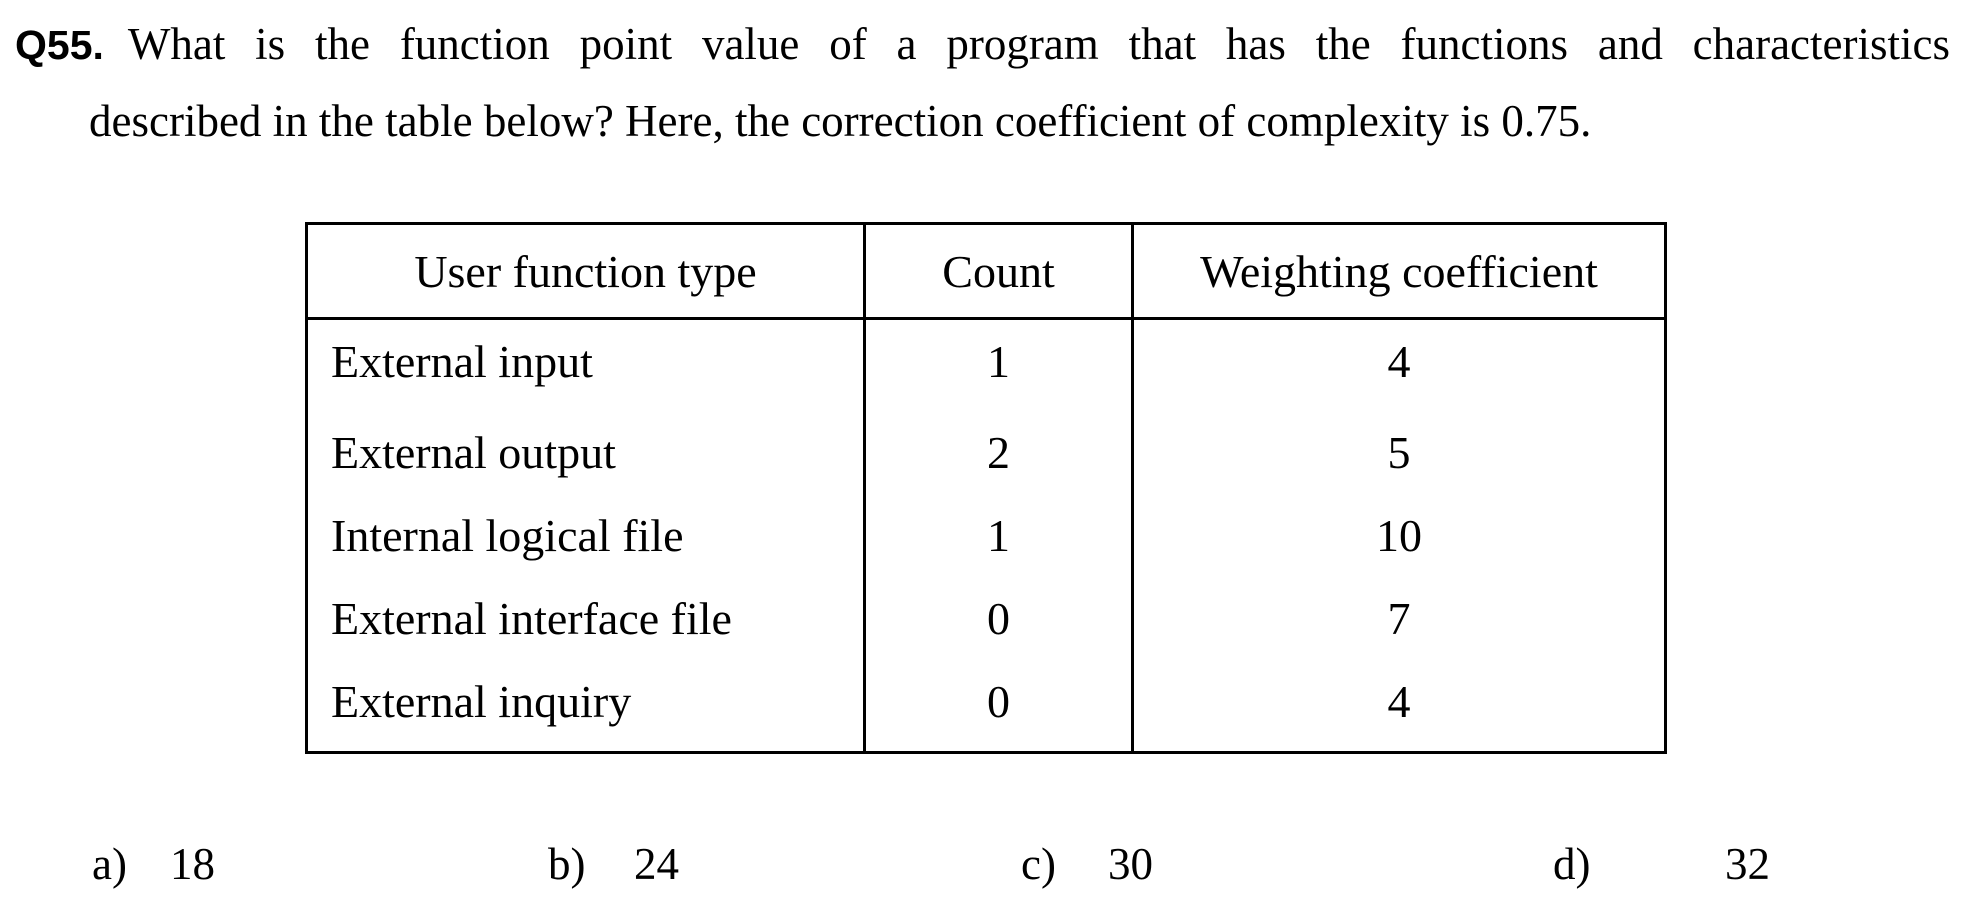 The image size is (1965, 909). Describe the element at coordinates (1038, 864) in the screenshot. I see `option-c-letter: c)` at that location.